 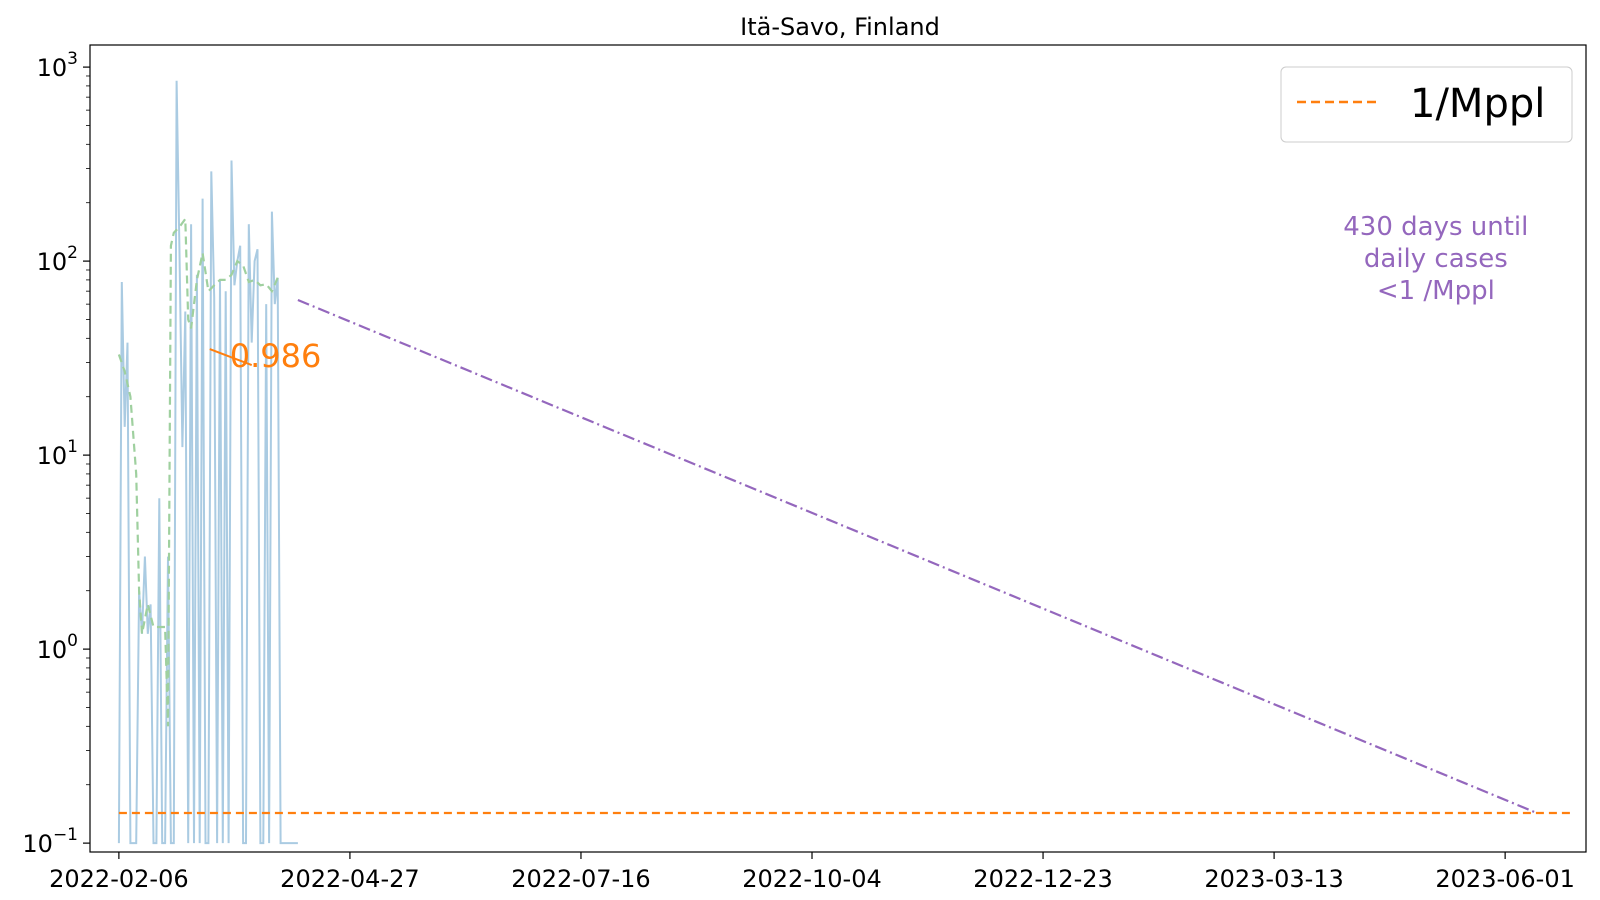 What do you see at coordinates (349, 879) in the screenshot?
I see `x-tick-label: 2022-04-27` at bounding box center [349, 879].